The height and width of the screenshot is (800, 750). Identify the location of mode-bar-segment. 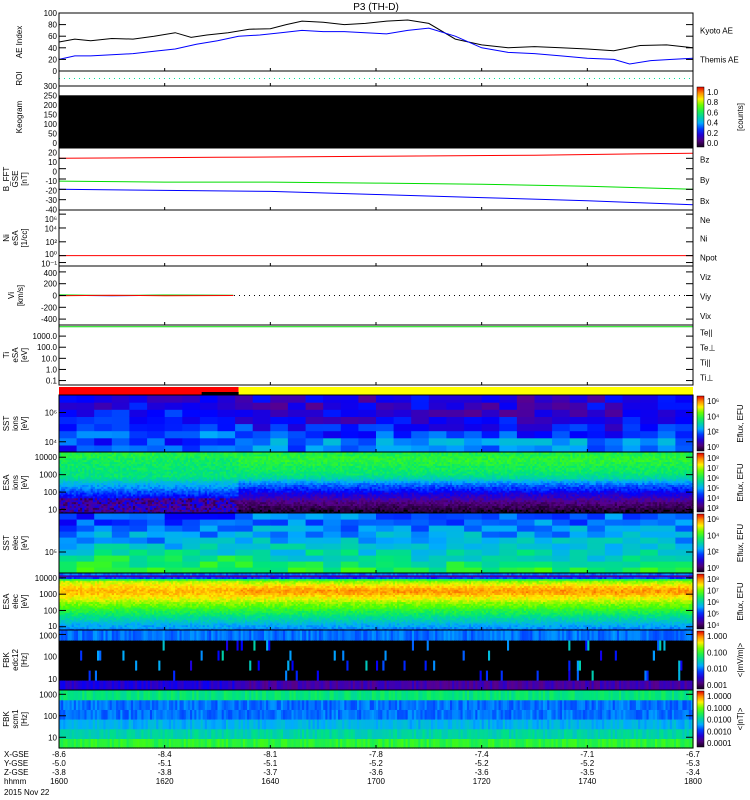
(149, 391).